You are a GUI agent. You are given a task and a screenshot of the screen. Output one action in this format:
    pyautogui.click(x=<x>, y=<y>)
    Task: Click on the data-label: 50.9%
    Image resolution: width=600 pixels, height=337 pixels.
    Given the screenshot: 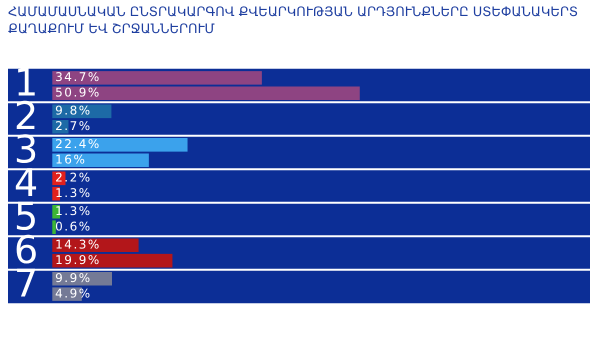 What is the action you would take?
    pyautogui.click(x=78, y=92)
    